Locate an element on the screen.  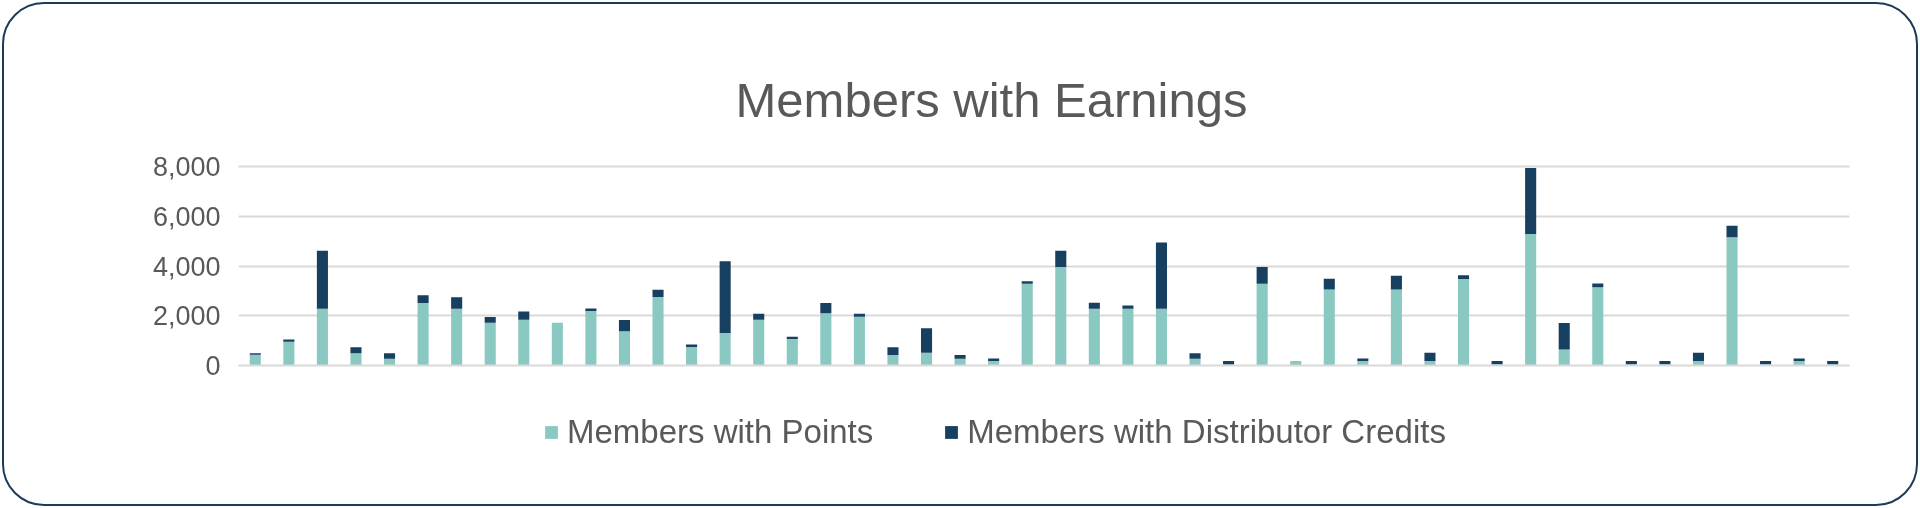
y-tick-label: 4,000 is located at coordinates (186, 266).